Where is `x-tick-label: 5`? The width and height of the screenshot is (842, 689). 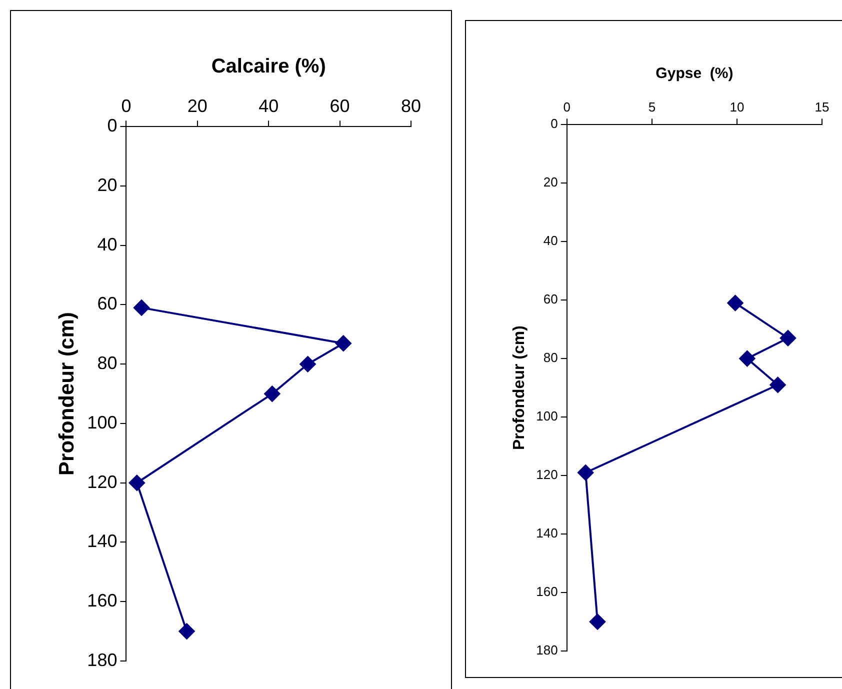
x-tick-label: 5 is located at coordinates (652, 106).